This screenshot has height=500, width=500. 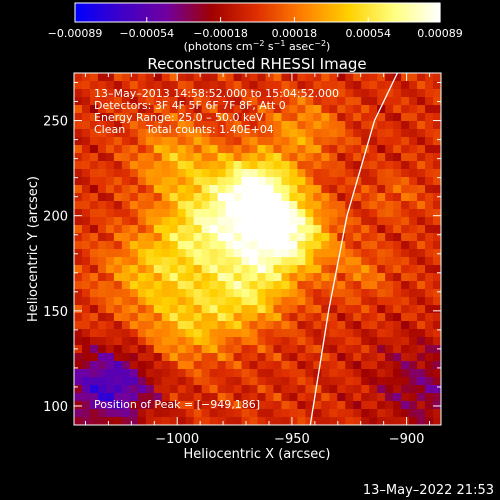 I want to click on y-tick-label: 250, so click(x=55, y=122).